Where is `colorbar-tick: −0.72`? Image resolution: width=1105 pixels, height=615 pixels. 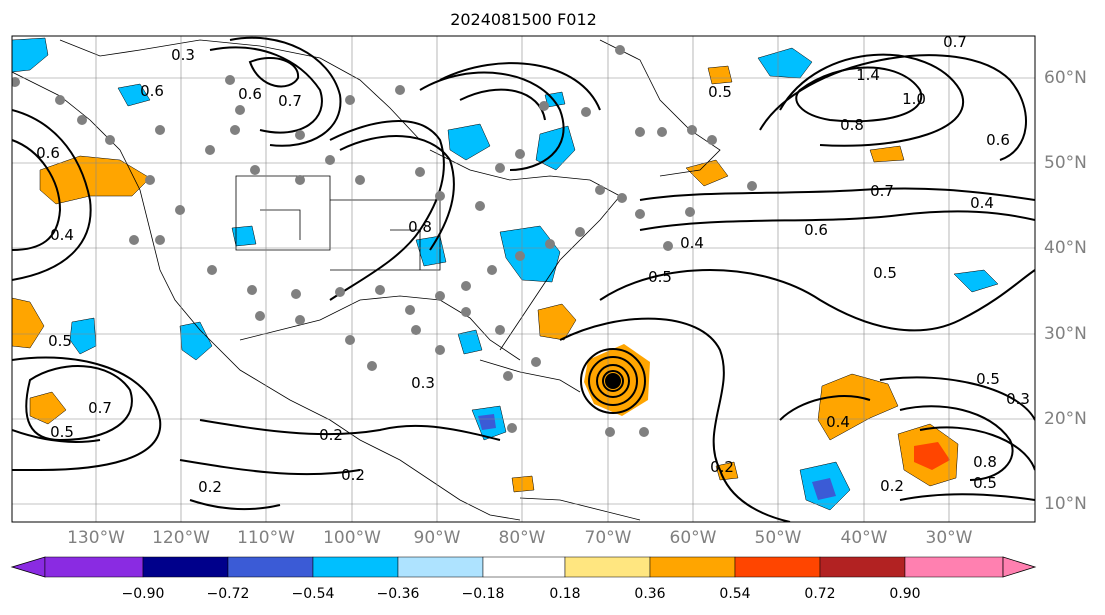
colorbar-tick: −0.72 is located at coordinates (228, 594).